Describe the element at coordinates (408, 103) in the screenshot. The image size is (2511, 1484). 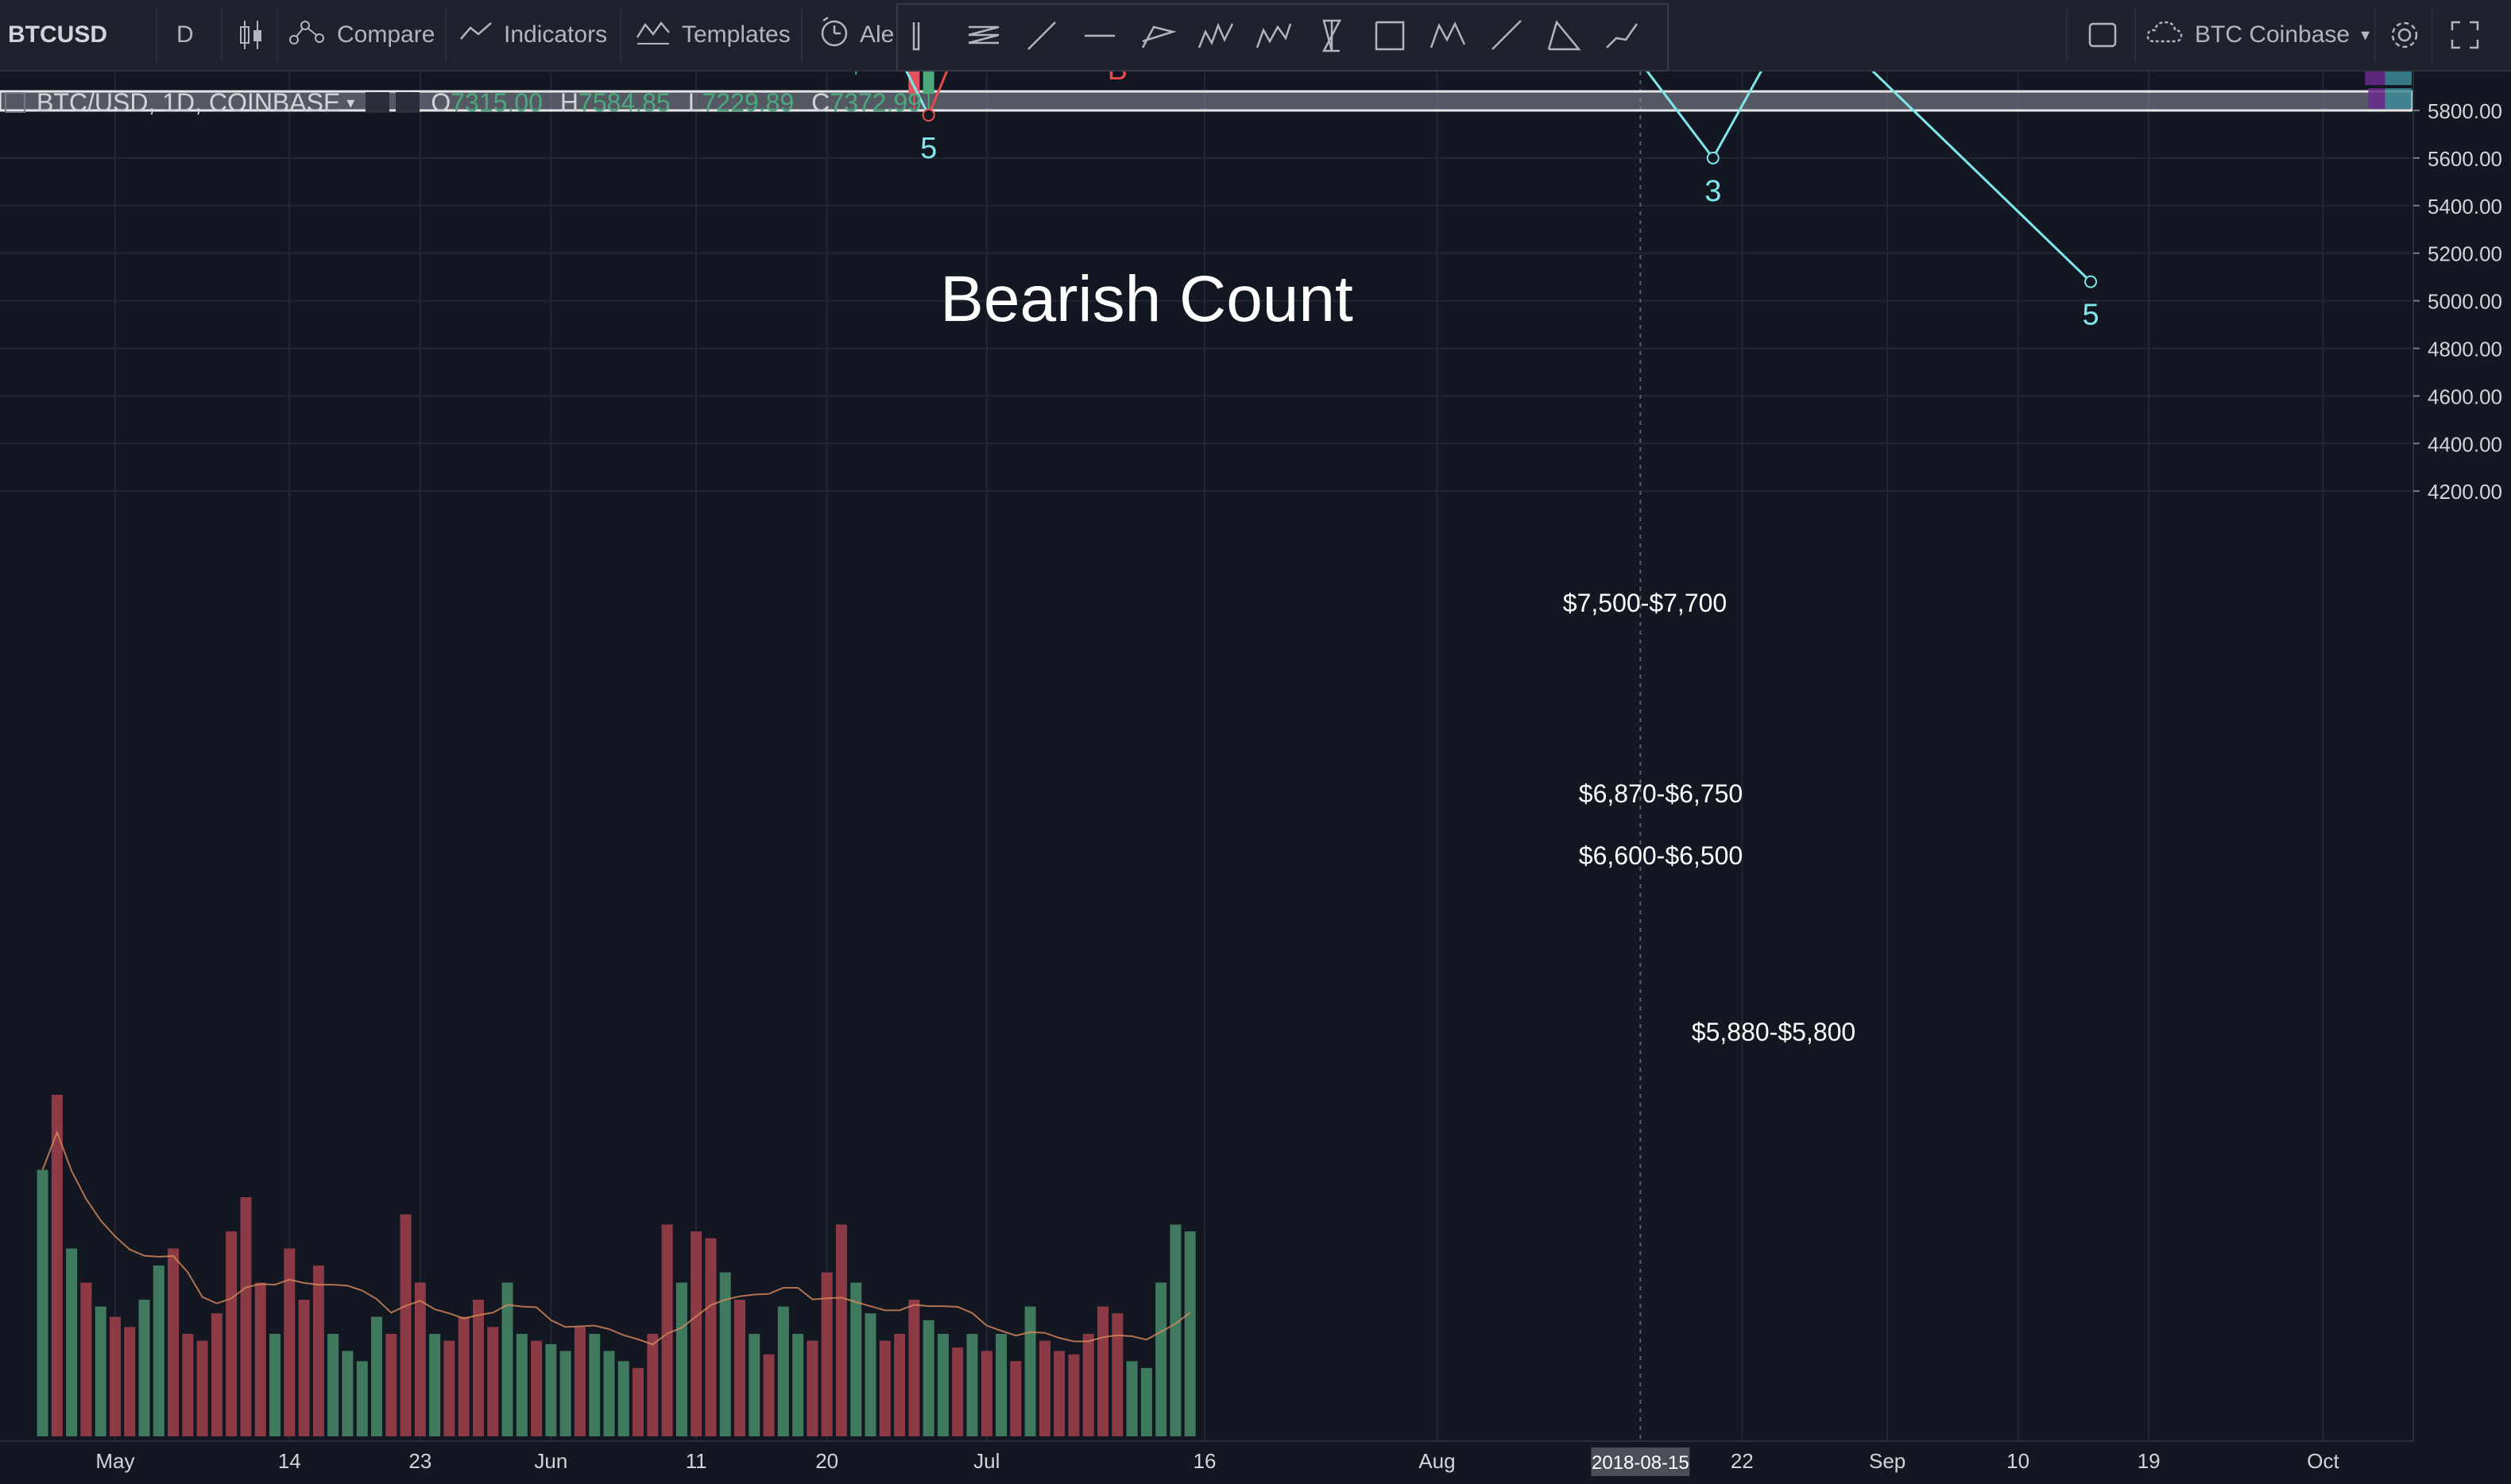
I see `legend-eye-icon` at that location.